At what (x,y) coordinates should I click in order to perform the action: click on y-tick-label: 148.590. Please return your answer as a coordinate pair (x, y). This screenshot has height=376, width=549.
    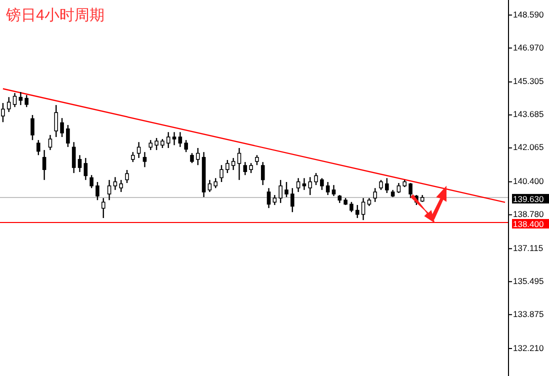
    Looking at the image, I should click on (528, 14).